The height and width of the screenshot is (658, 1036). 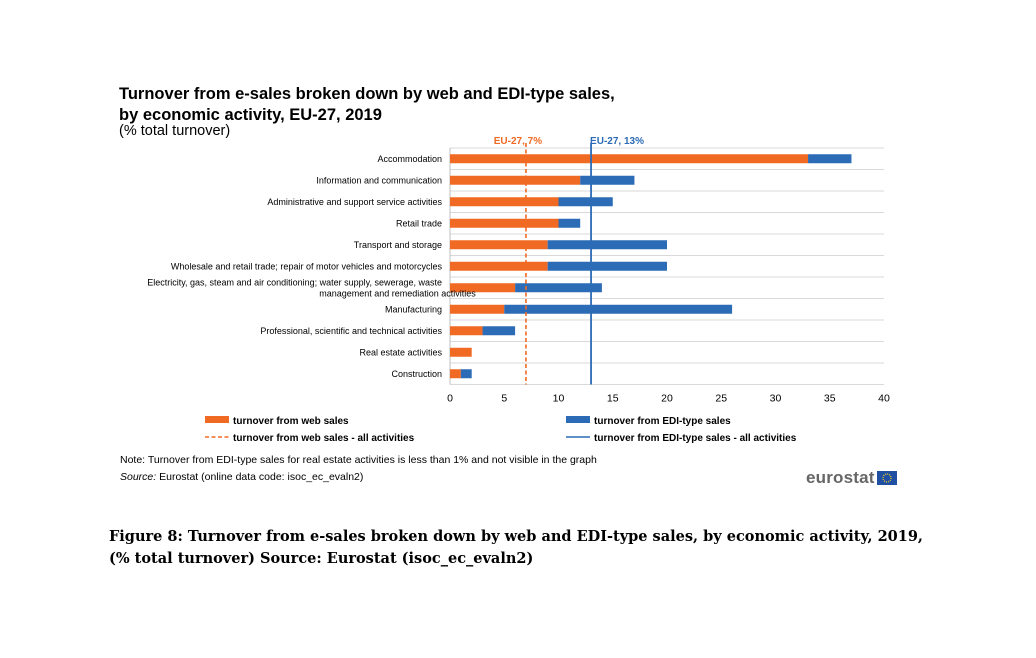 What do you see at coordinates (398, 245) in the screenshot?
I see `category-label: Transport and storage` at bounding box center [398, 245].